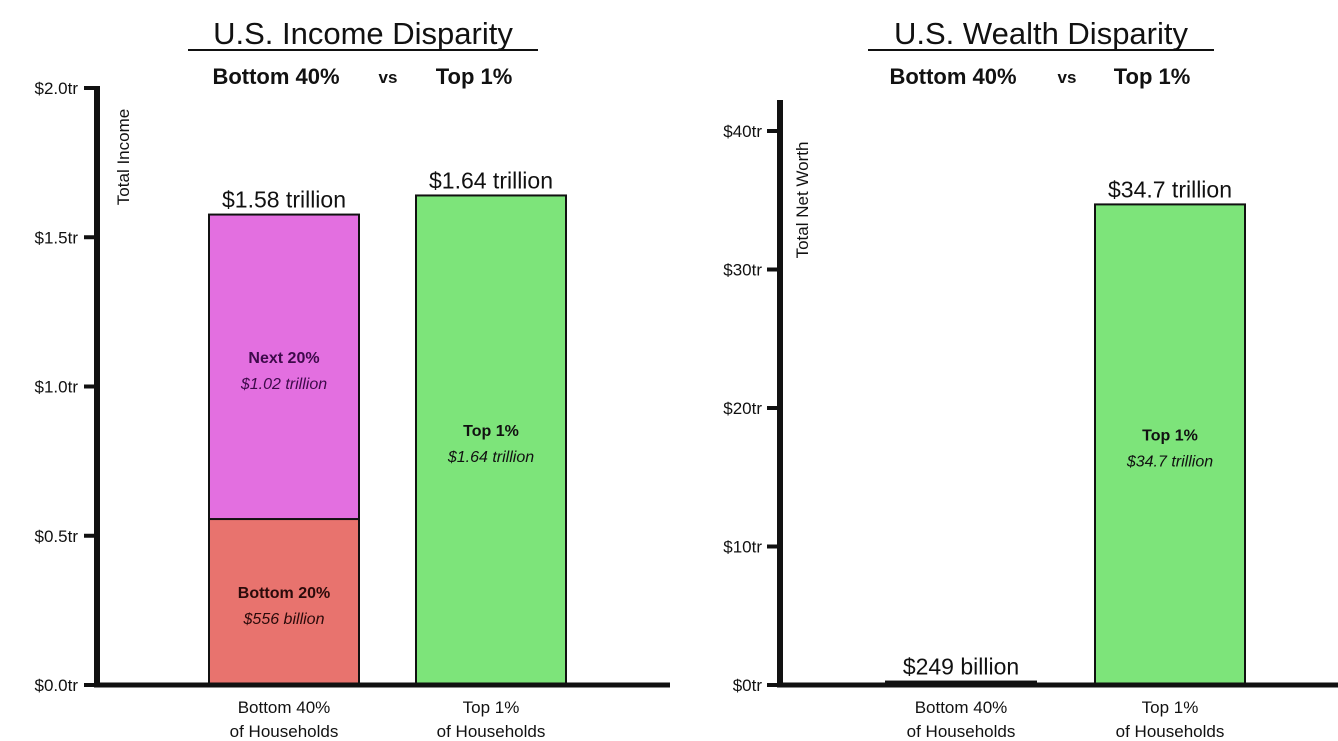  Describe the element at coordinates (742, 408) in the screenshot. I see `wealth-y-tick-label: $20tr` at that location.